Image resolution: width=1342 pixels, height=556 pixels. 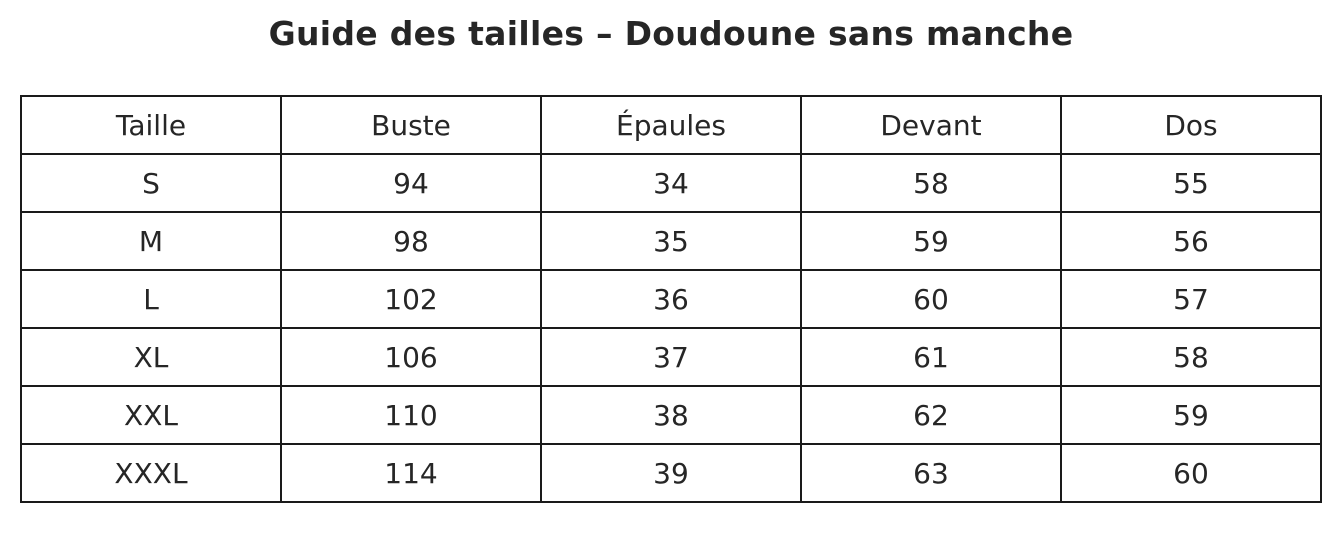 I want to click on table-row: M 98 35 59 56, so click(x=671, y=241).